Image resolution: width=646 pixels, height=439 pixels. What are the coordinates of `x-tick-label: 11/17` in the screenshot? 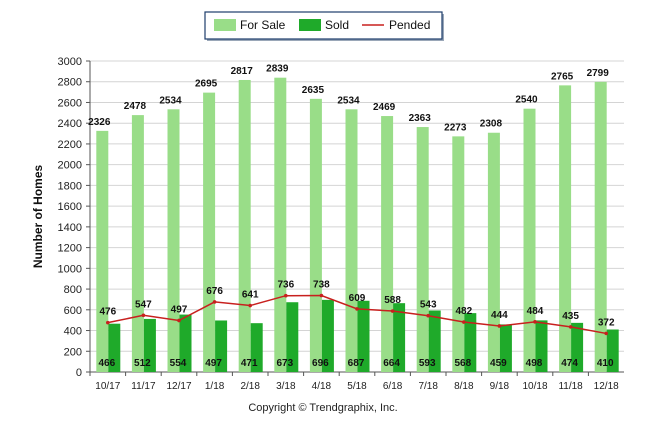 It's located at (143, 386).